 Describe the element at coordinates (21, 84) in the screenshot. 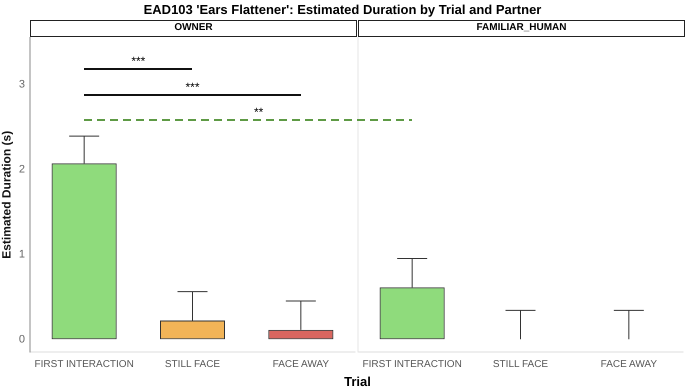

I see `y-tick-label: 3` at that location.